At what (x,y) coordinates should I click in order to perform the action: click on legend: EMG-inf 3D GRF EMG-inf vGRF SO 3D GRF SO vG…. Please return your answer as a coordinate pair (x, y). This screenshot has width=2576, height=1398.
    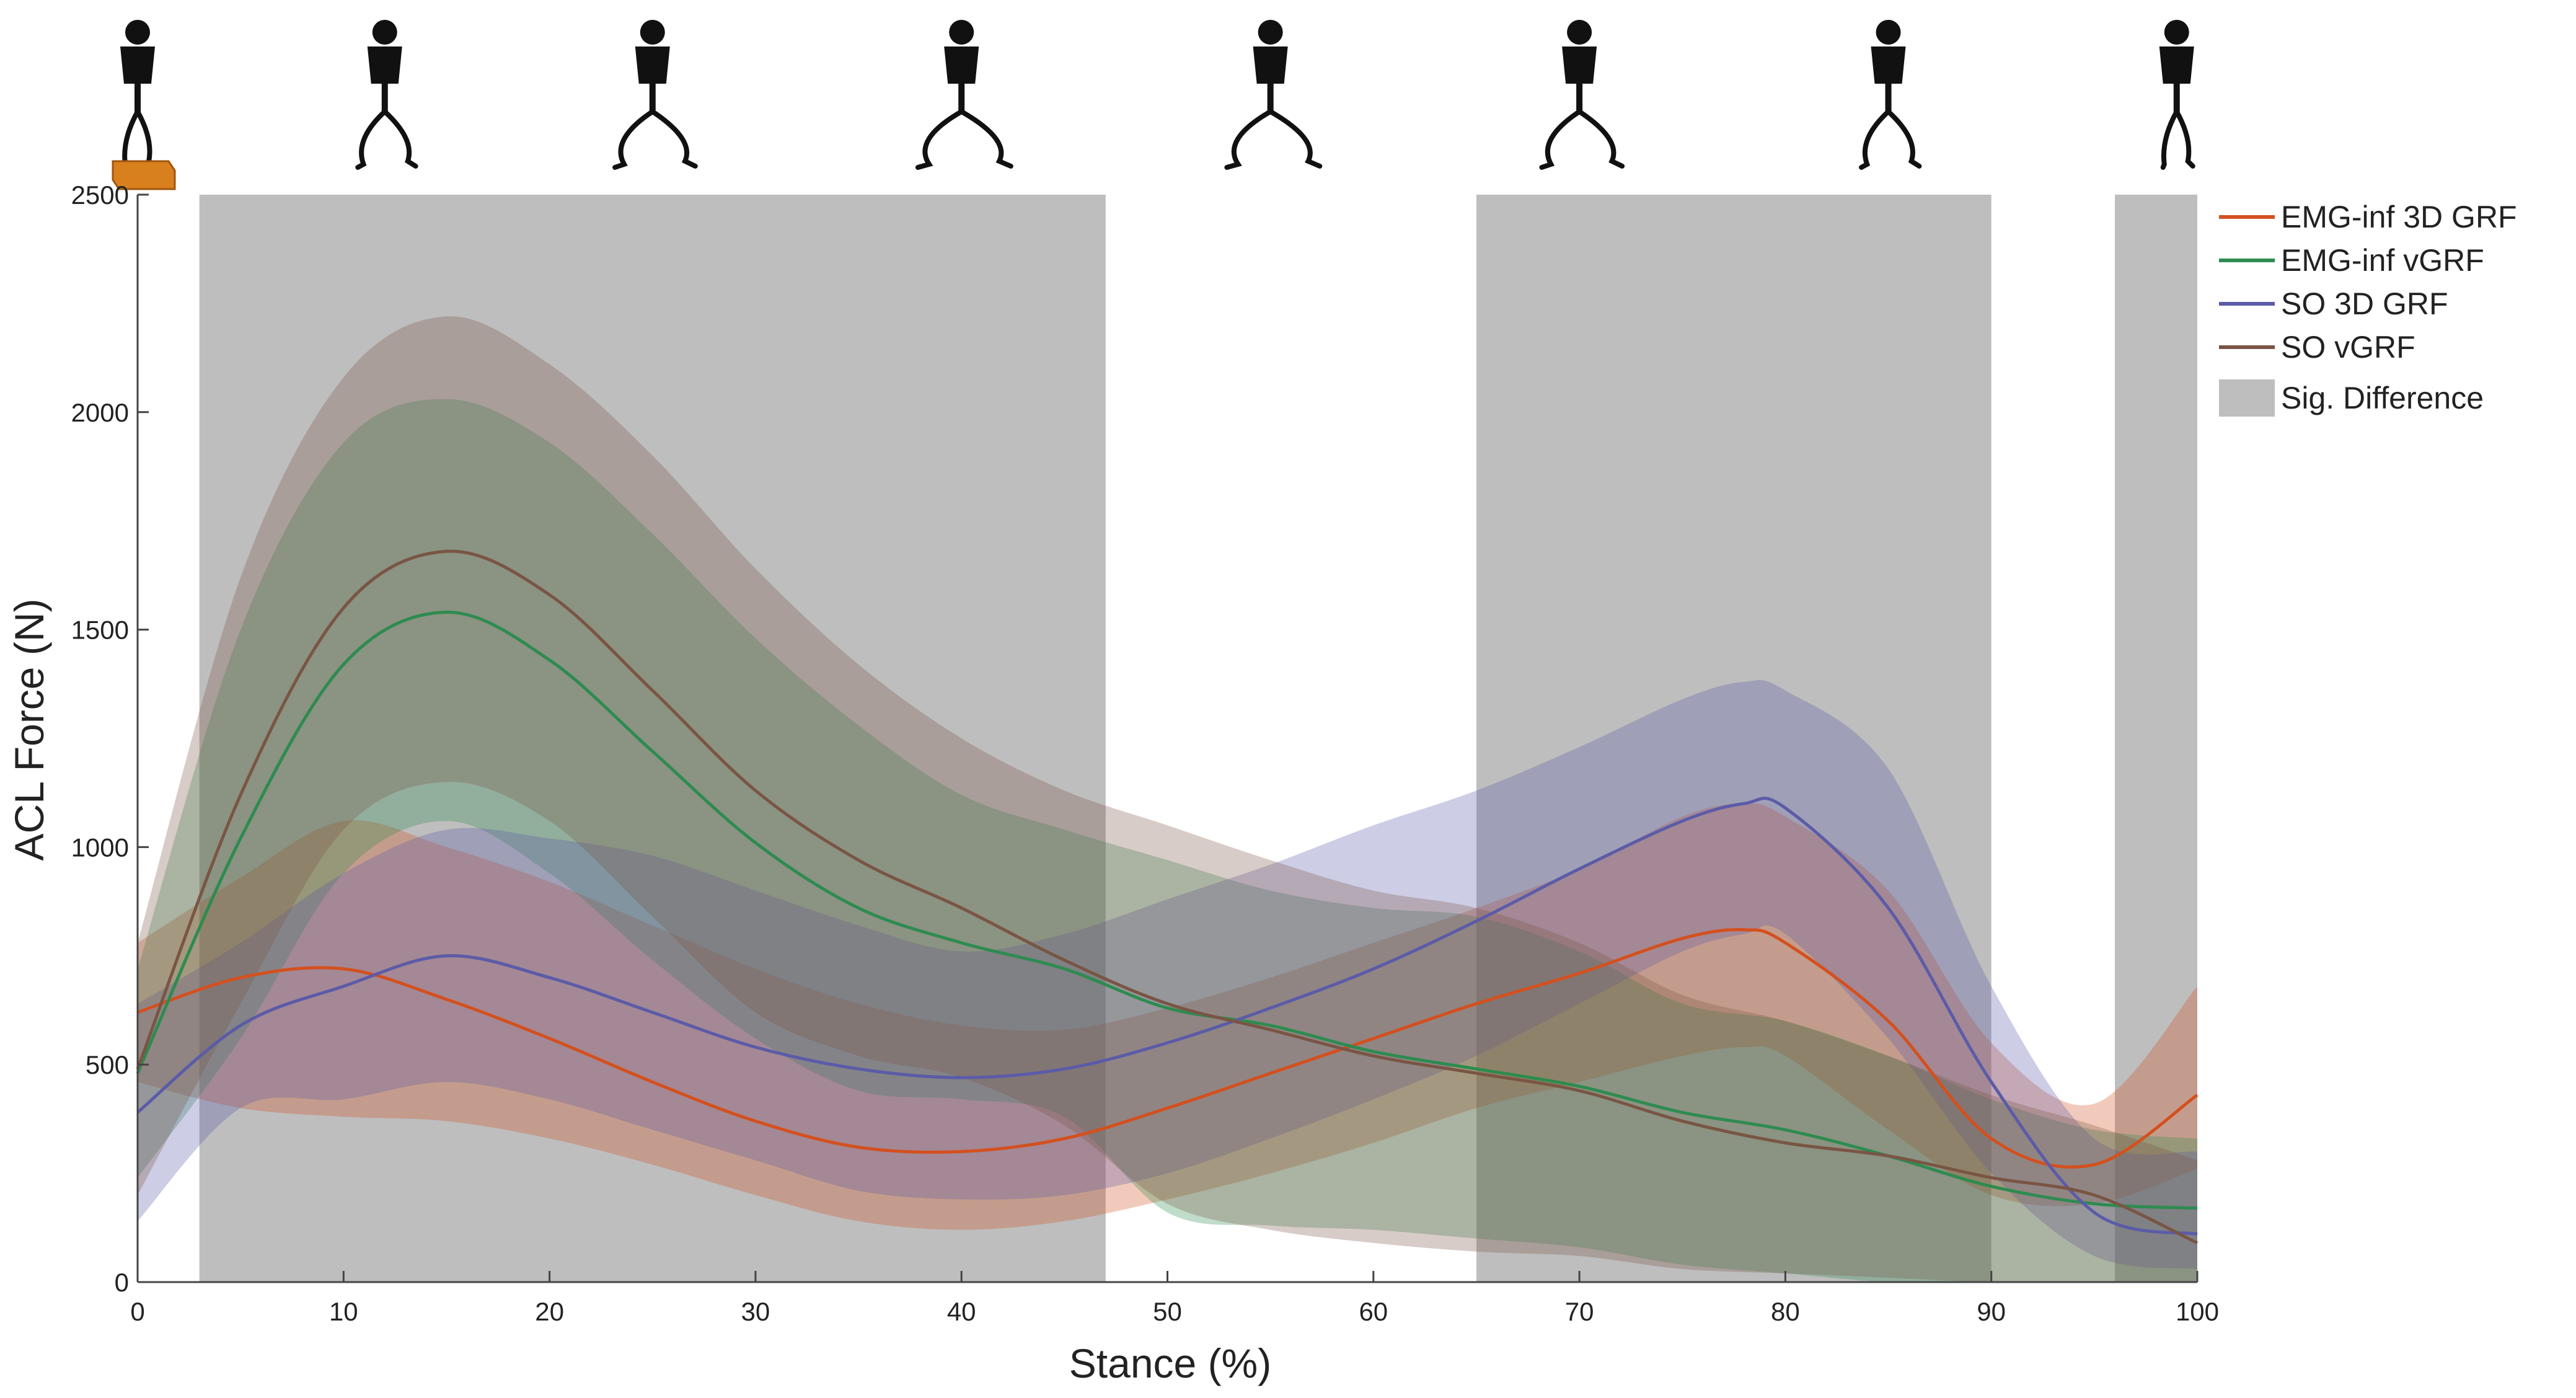
    Looking at the image, I should click on (2368, 308).